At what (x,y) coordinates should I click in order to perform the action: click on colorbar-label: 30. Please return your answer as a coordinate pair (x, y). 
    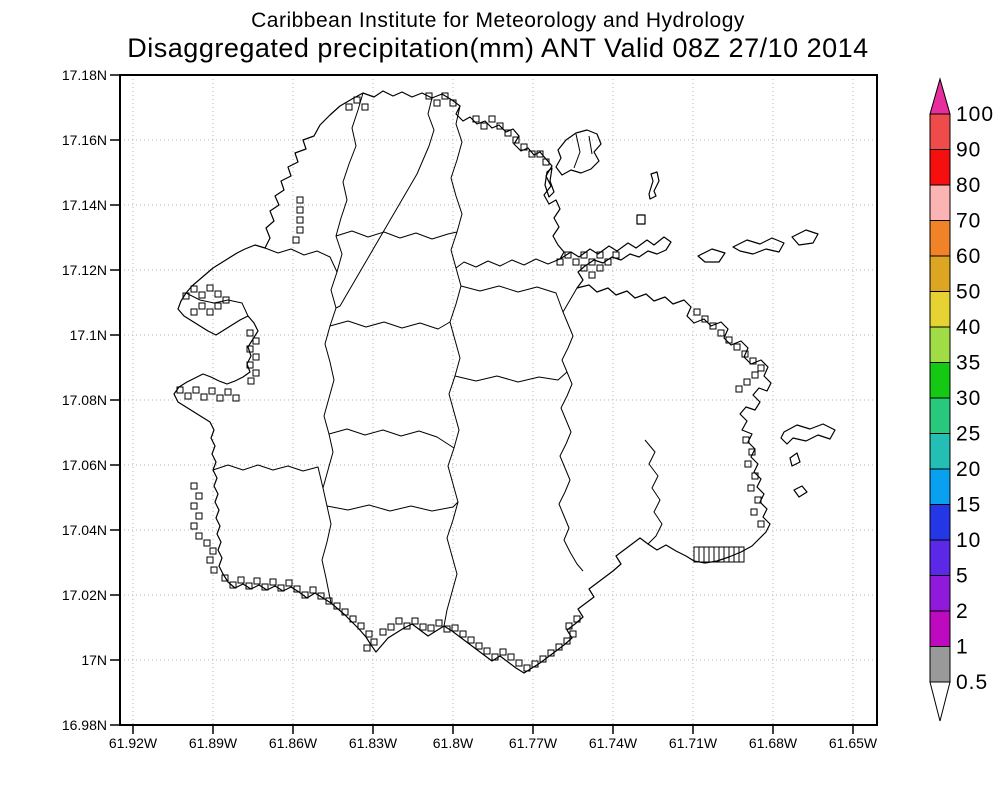
    Looking at the image, I should click on (968, 398).